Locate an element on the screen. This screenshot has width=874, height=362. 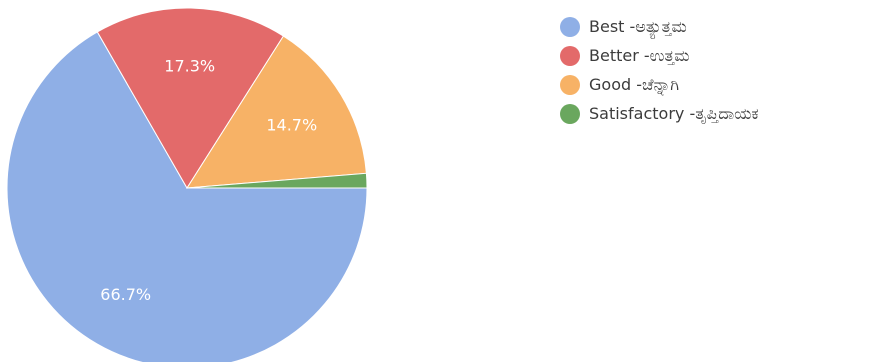
legend-label-3: Satisfactory -ತೃಪ್ತಿದಾಯಕ is located at coordinates (674, 113).